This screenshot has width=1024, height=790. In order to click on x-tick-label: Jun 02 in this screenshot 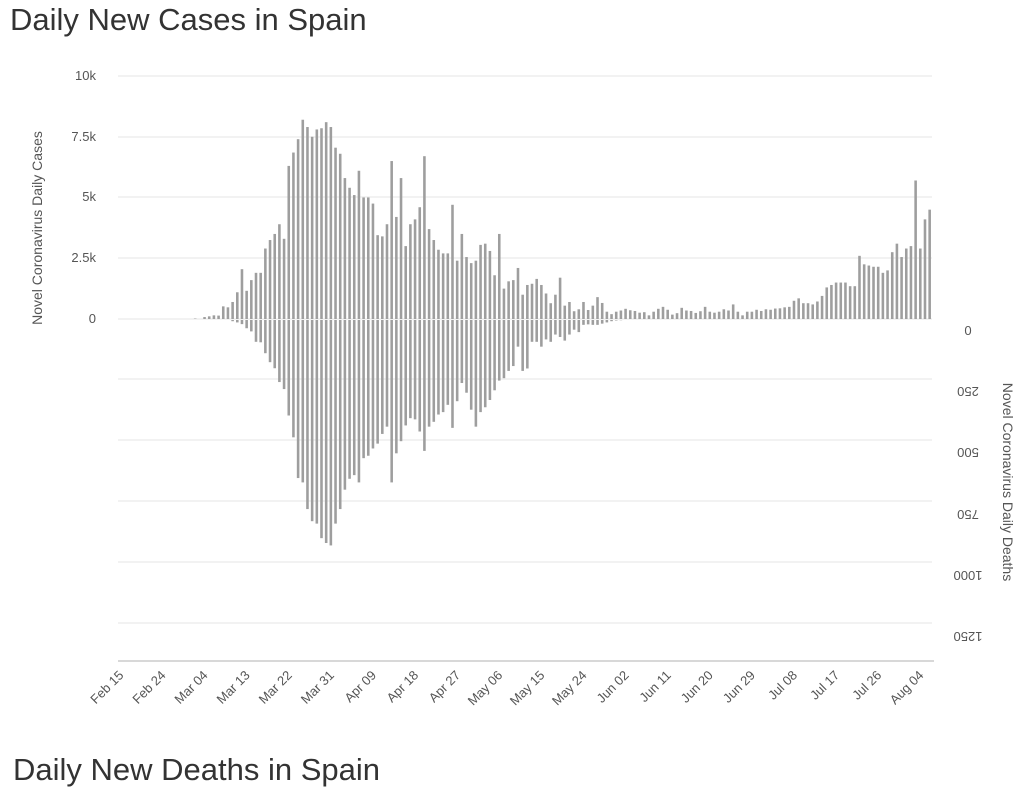, I will do `click(612, 687)`.